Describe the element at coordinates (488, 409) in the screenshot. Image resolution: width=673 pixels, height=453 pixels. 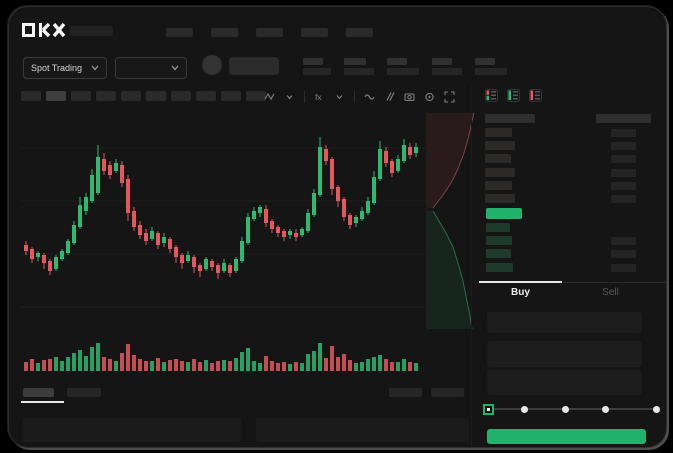
I see `slider-handle` at that location.